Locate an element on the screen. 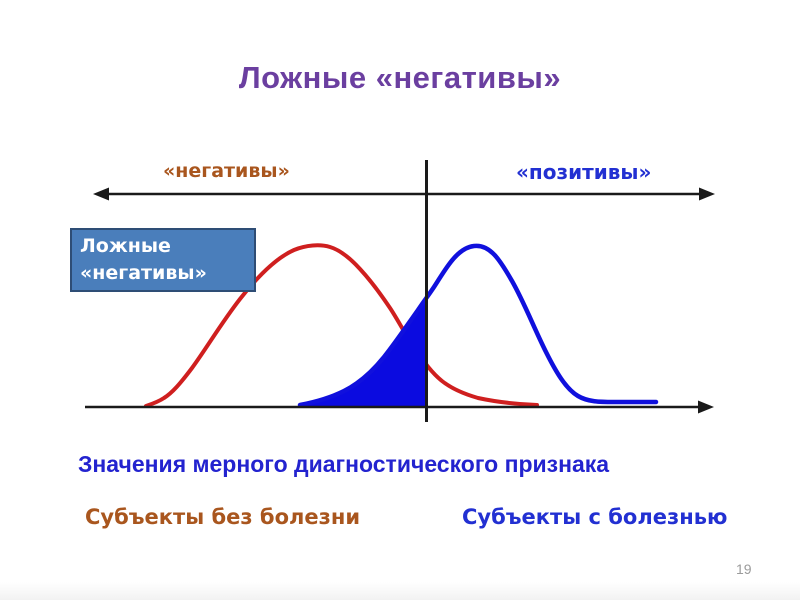  top-range-arrow-right-head is located at coordinates (707, 194).